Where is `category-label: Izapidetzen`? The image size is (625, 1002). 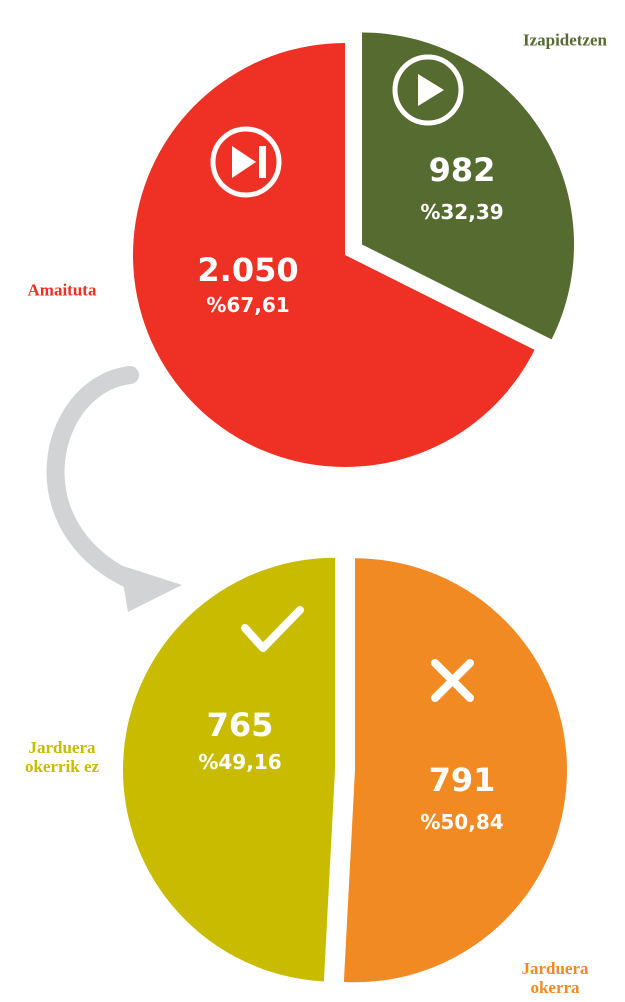 category-label: Izapidetzen is located at coordinates (565, 40).